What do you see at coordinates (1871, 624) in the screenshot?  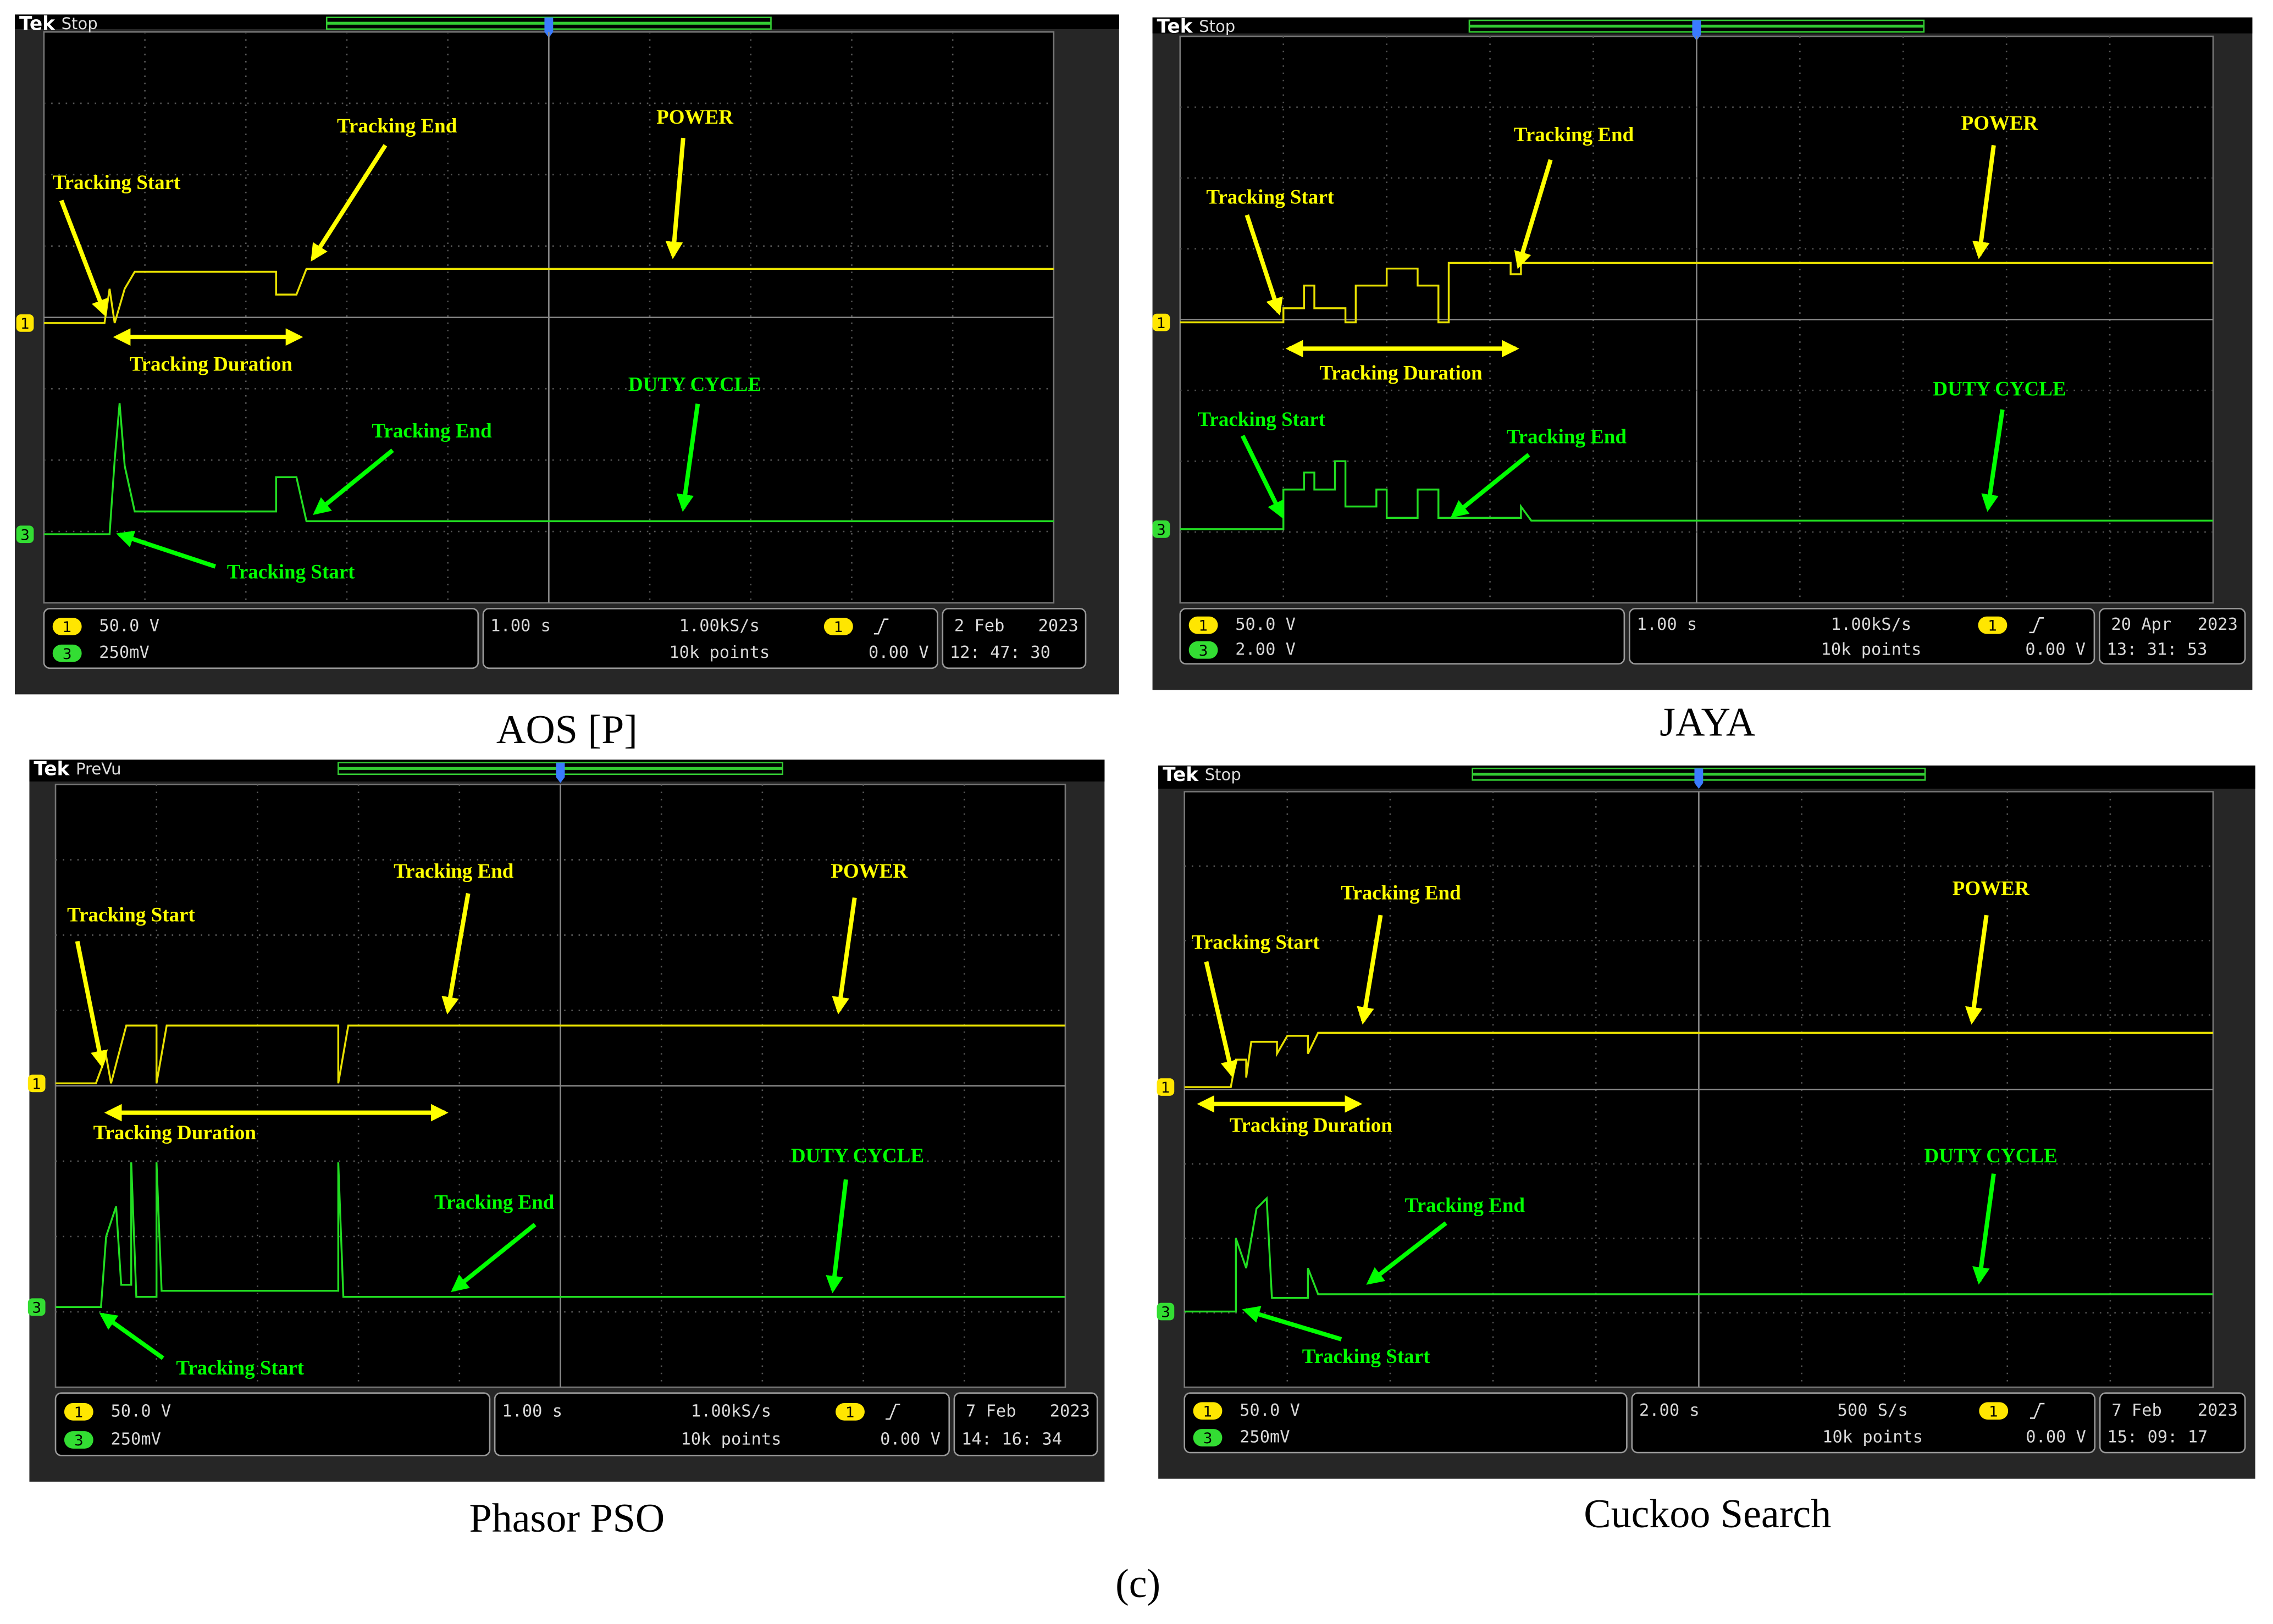 I see `sample-rate: 1.00kS/s` at bounding box center [1871, 624].